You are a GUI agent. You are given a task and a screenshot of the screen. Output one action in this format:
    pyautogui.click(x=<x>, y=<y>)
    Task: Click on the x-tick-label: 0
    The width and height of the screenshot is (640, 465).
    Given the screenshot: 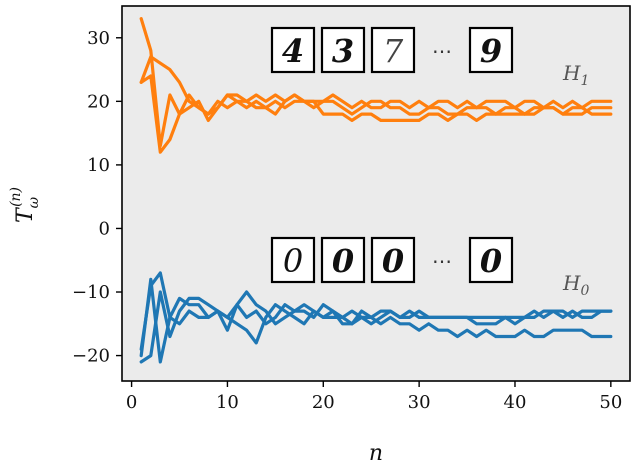 What is the action you would take?
    pyautogui.click(x=131, y=402)
    